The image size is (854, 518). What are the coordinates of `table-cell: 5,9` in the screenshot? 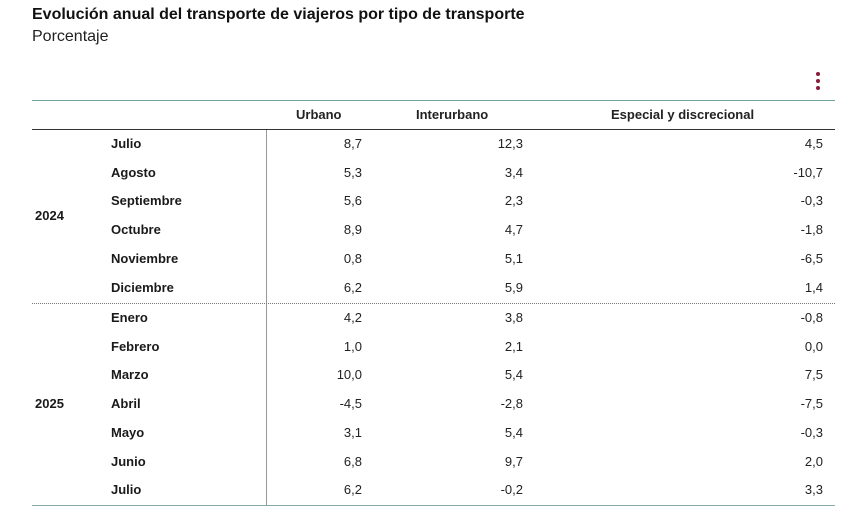 It's located at (513, 287).